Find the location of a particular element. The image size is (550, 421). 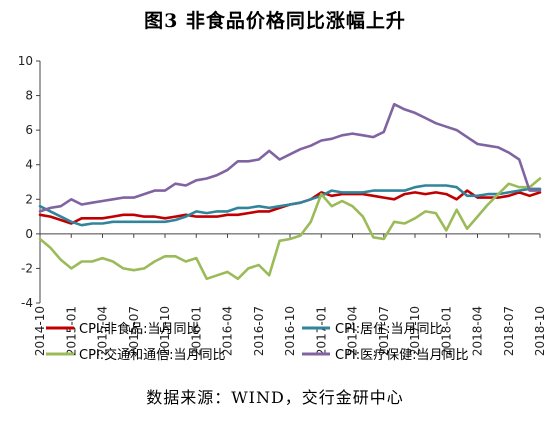

x-tick-label: 2017-07 is located at coordinates (384, 331).